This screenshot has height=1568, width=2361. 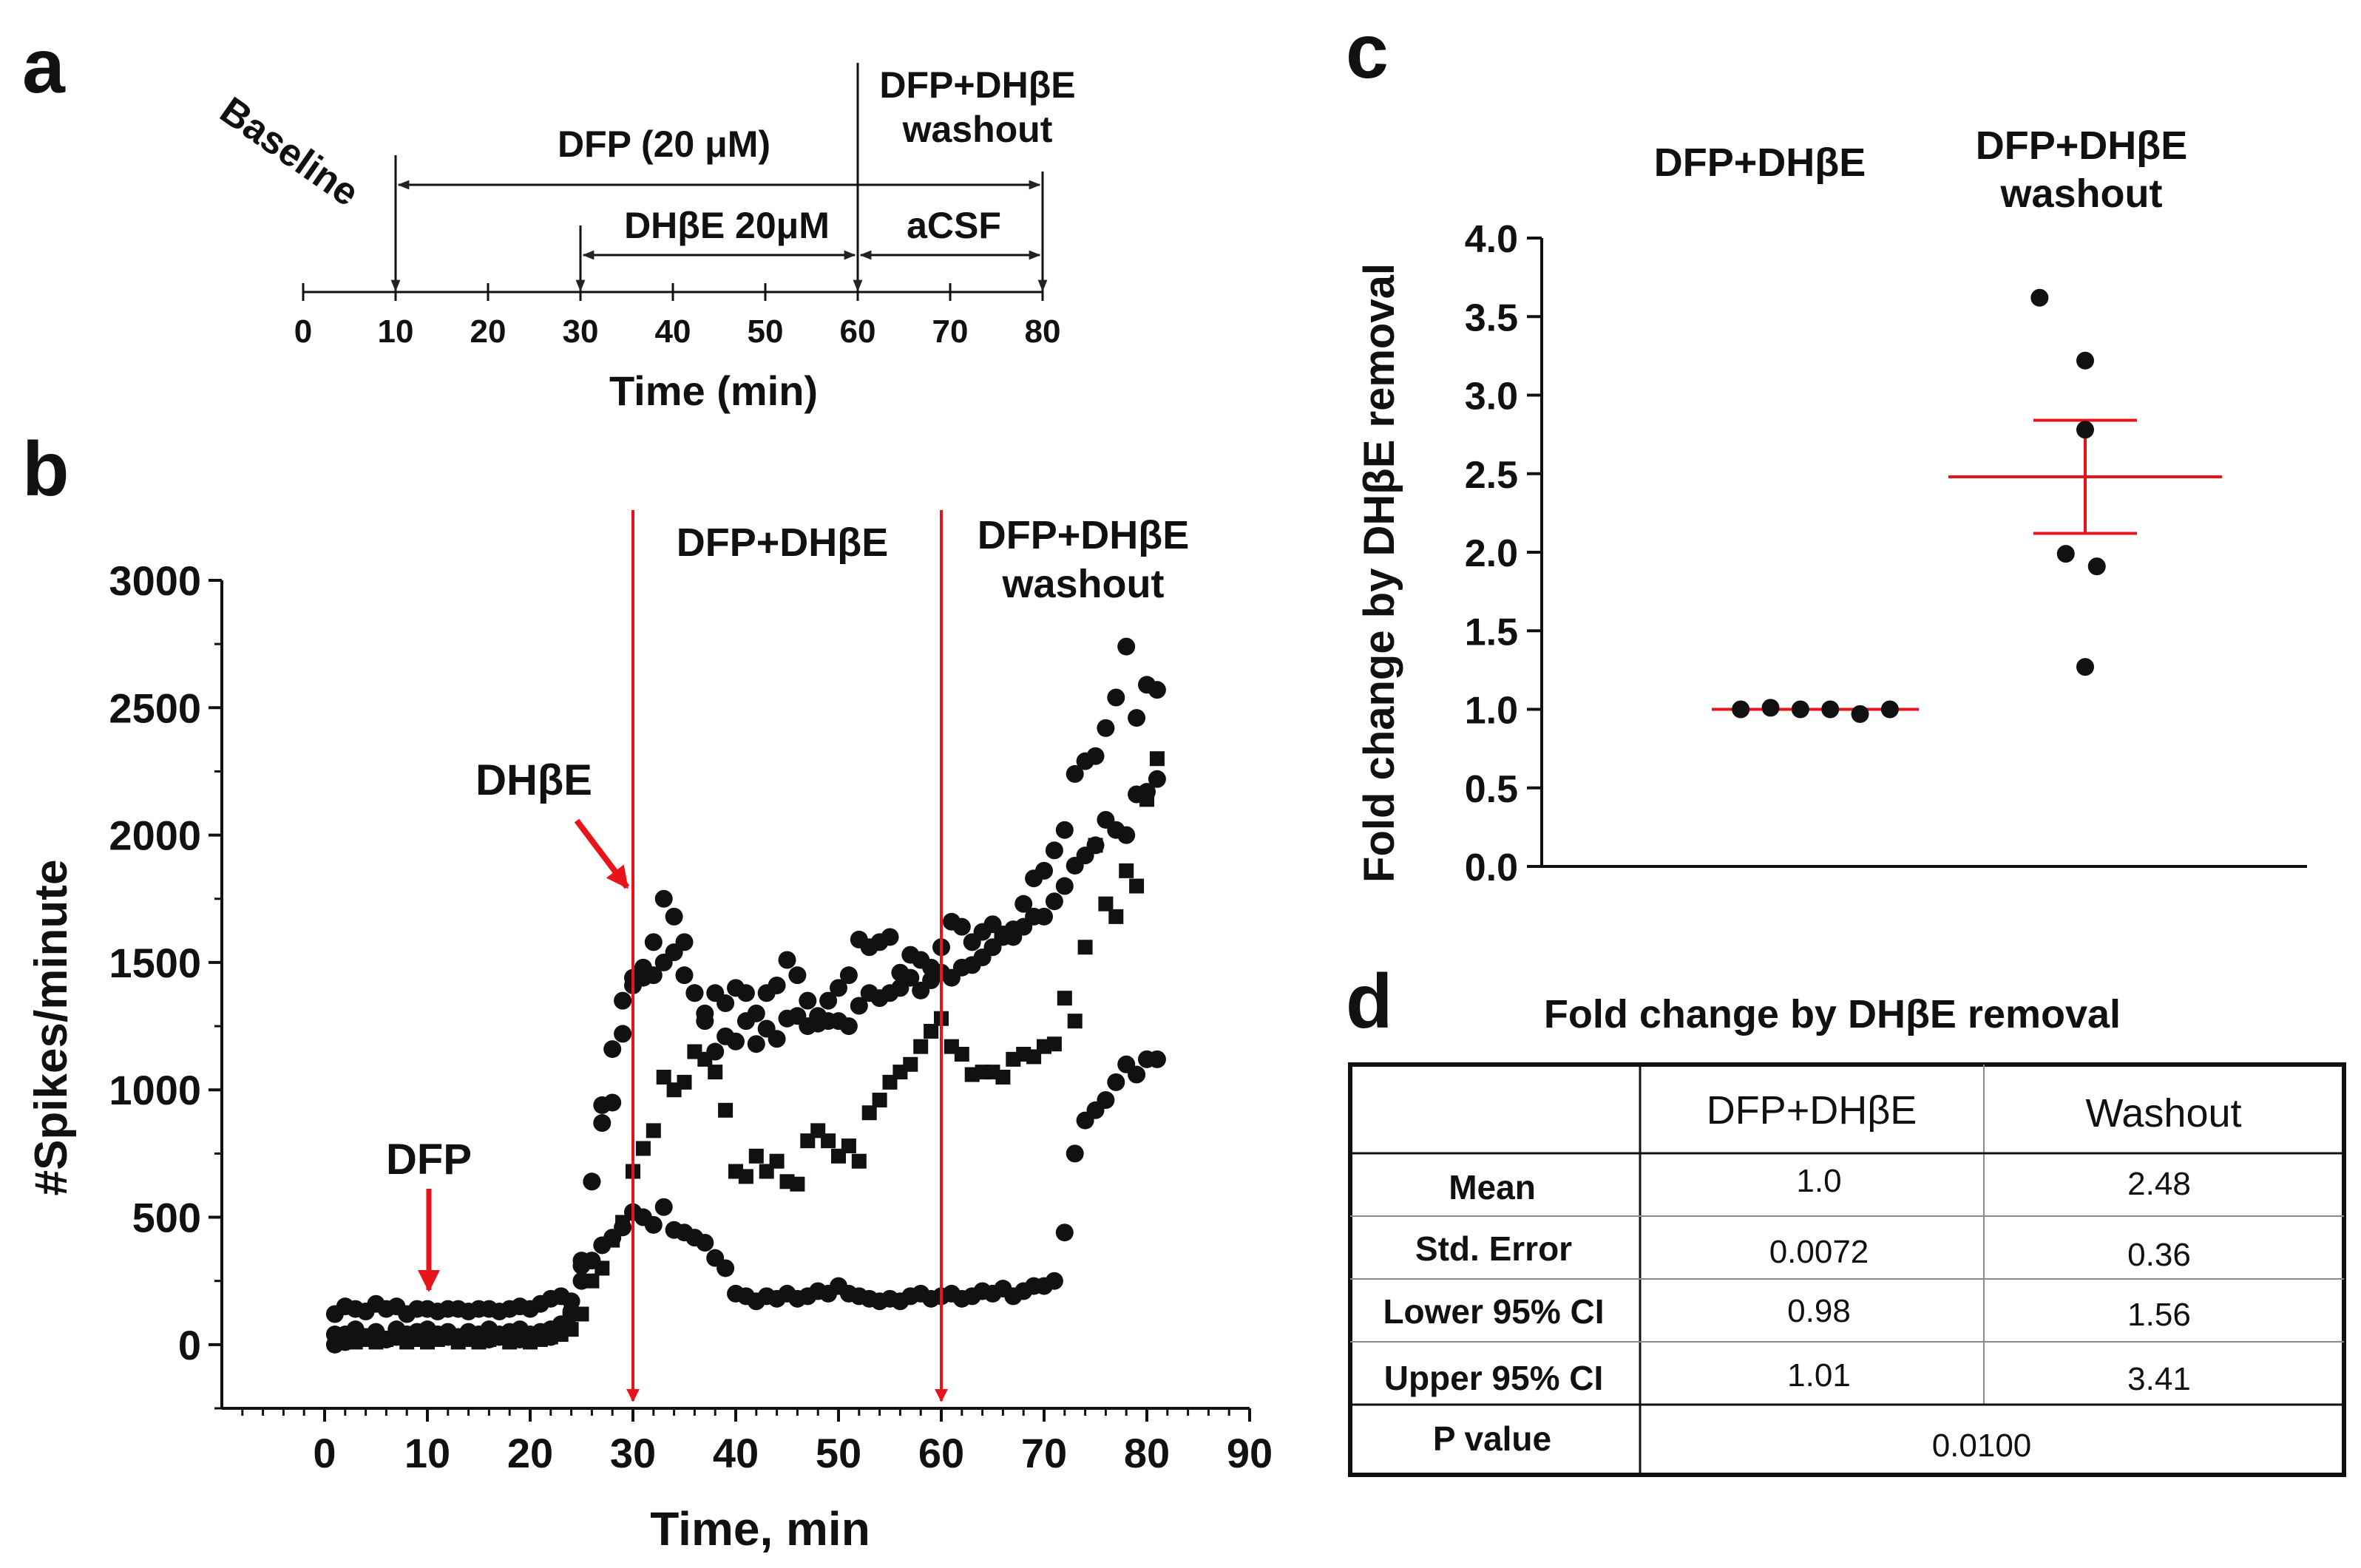 I want to click on panel-a-axis: 0 10 20 30 40 50 60 70 80, so click(x=677, y=206).